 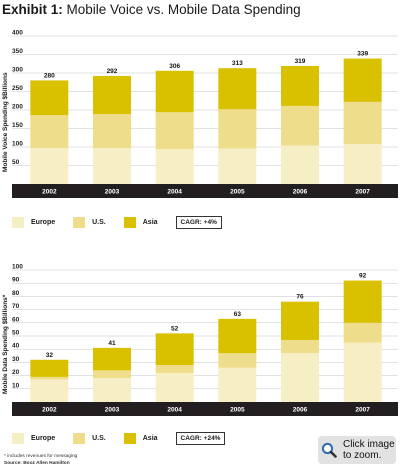 What do you see at coordinates (363, 276) in the screenshot?
I see `bar-total-label: 92` at bounding box center [363, 276].